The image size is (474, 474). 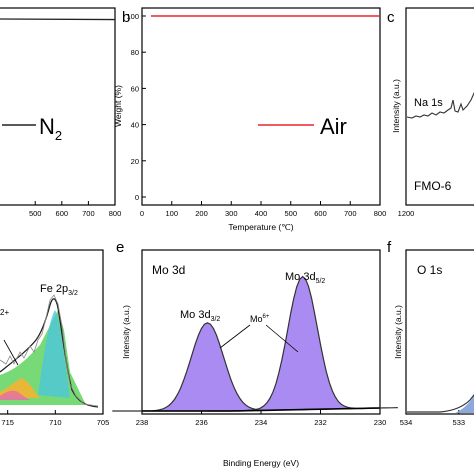 I want to click on panel-e-letter: e, so click(x=120, y=247).